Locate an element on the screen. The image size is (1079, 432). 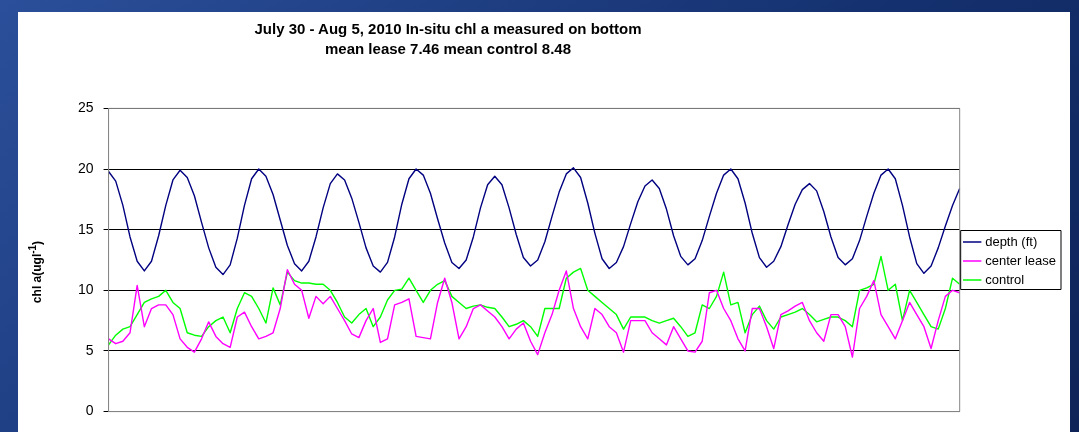
y-tick-label: 20 is located at coordinates (85, 167).